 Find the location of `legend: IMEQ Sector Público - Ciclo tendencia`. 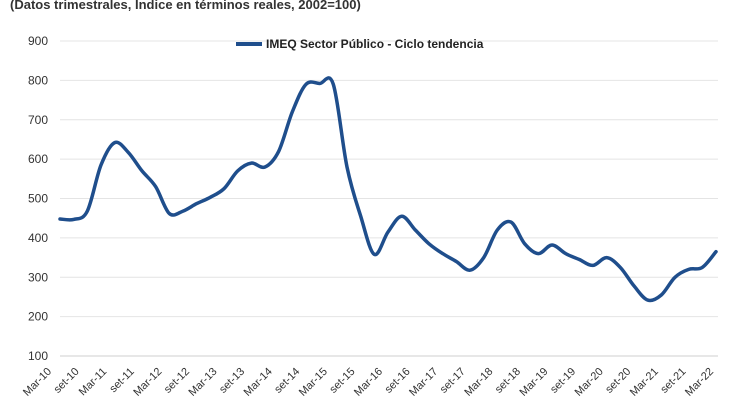

legend: IMEQ Sector Público - Ciclo tendencia is located at coordinates (360, 44).